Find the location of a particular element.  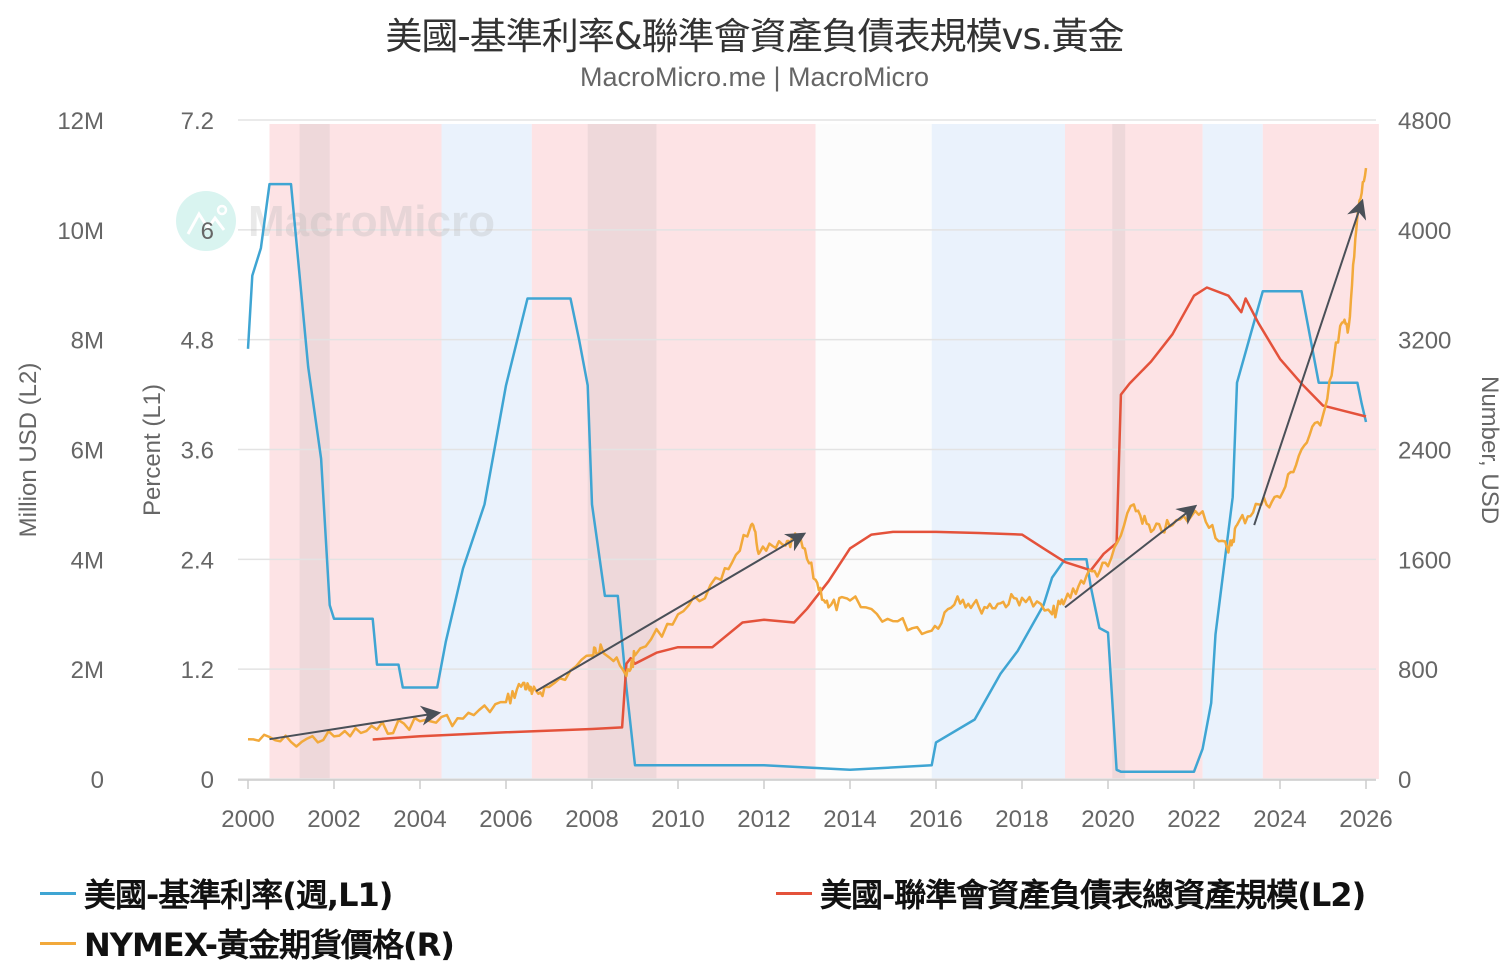

y-tick-label: 6M is located at coordinates (87, 451).